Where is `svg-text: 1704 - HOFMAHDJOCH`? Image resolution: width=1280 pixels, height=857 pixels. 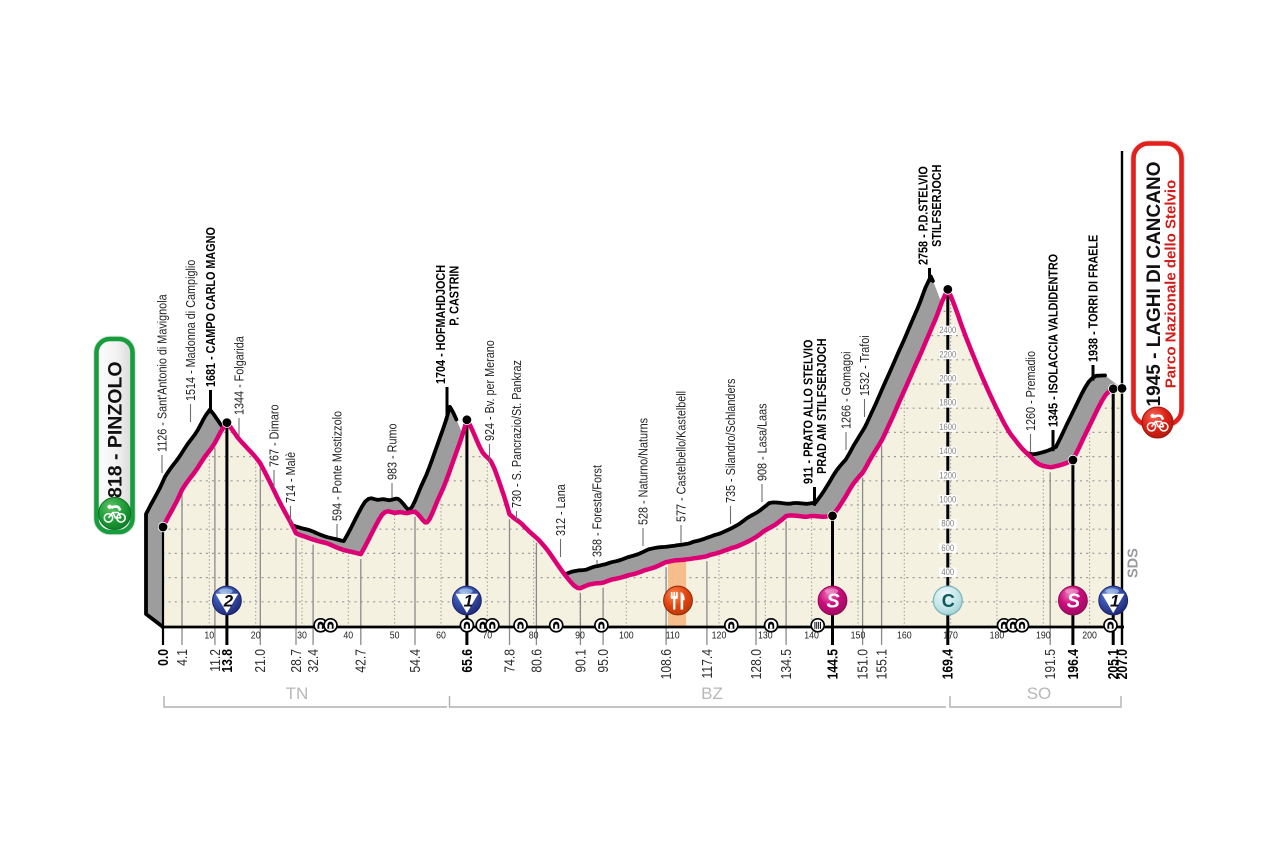
svg-text: 1704 - HOFMAHDJOCH is located at coordinates (440, 324).